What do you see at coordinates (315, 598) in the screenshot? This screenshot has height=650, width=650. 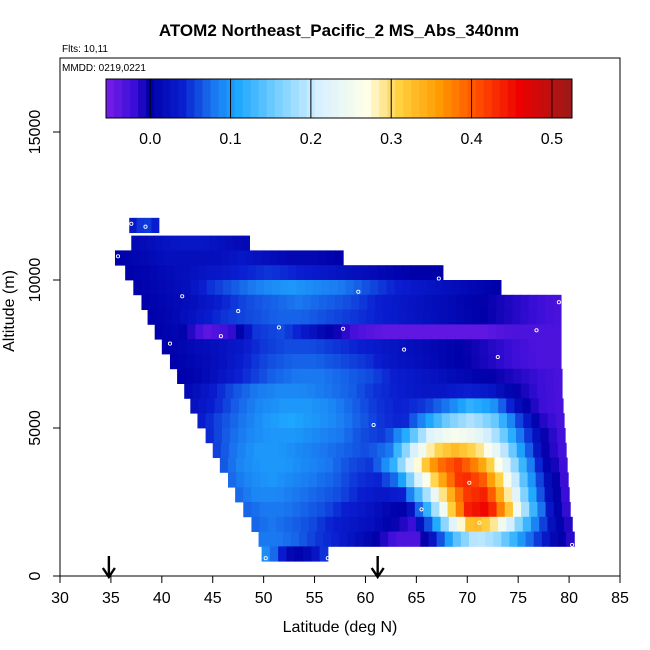 I see `x-tick-label: 55` at bounding box center [315, 598].